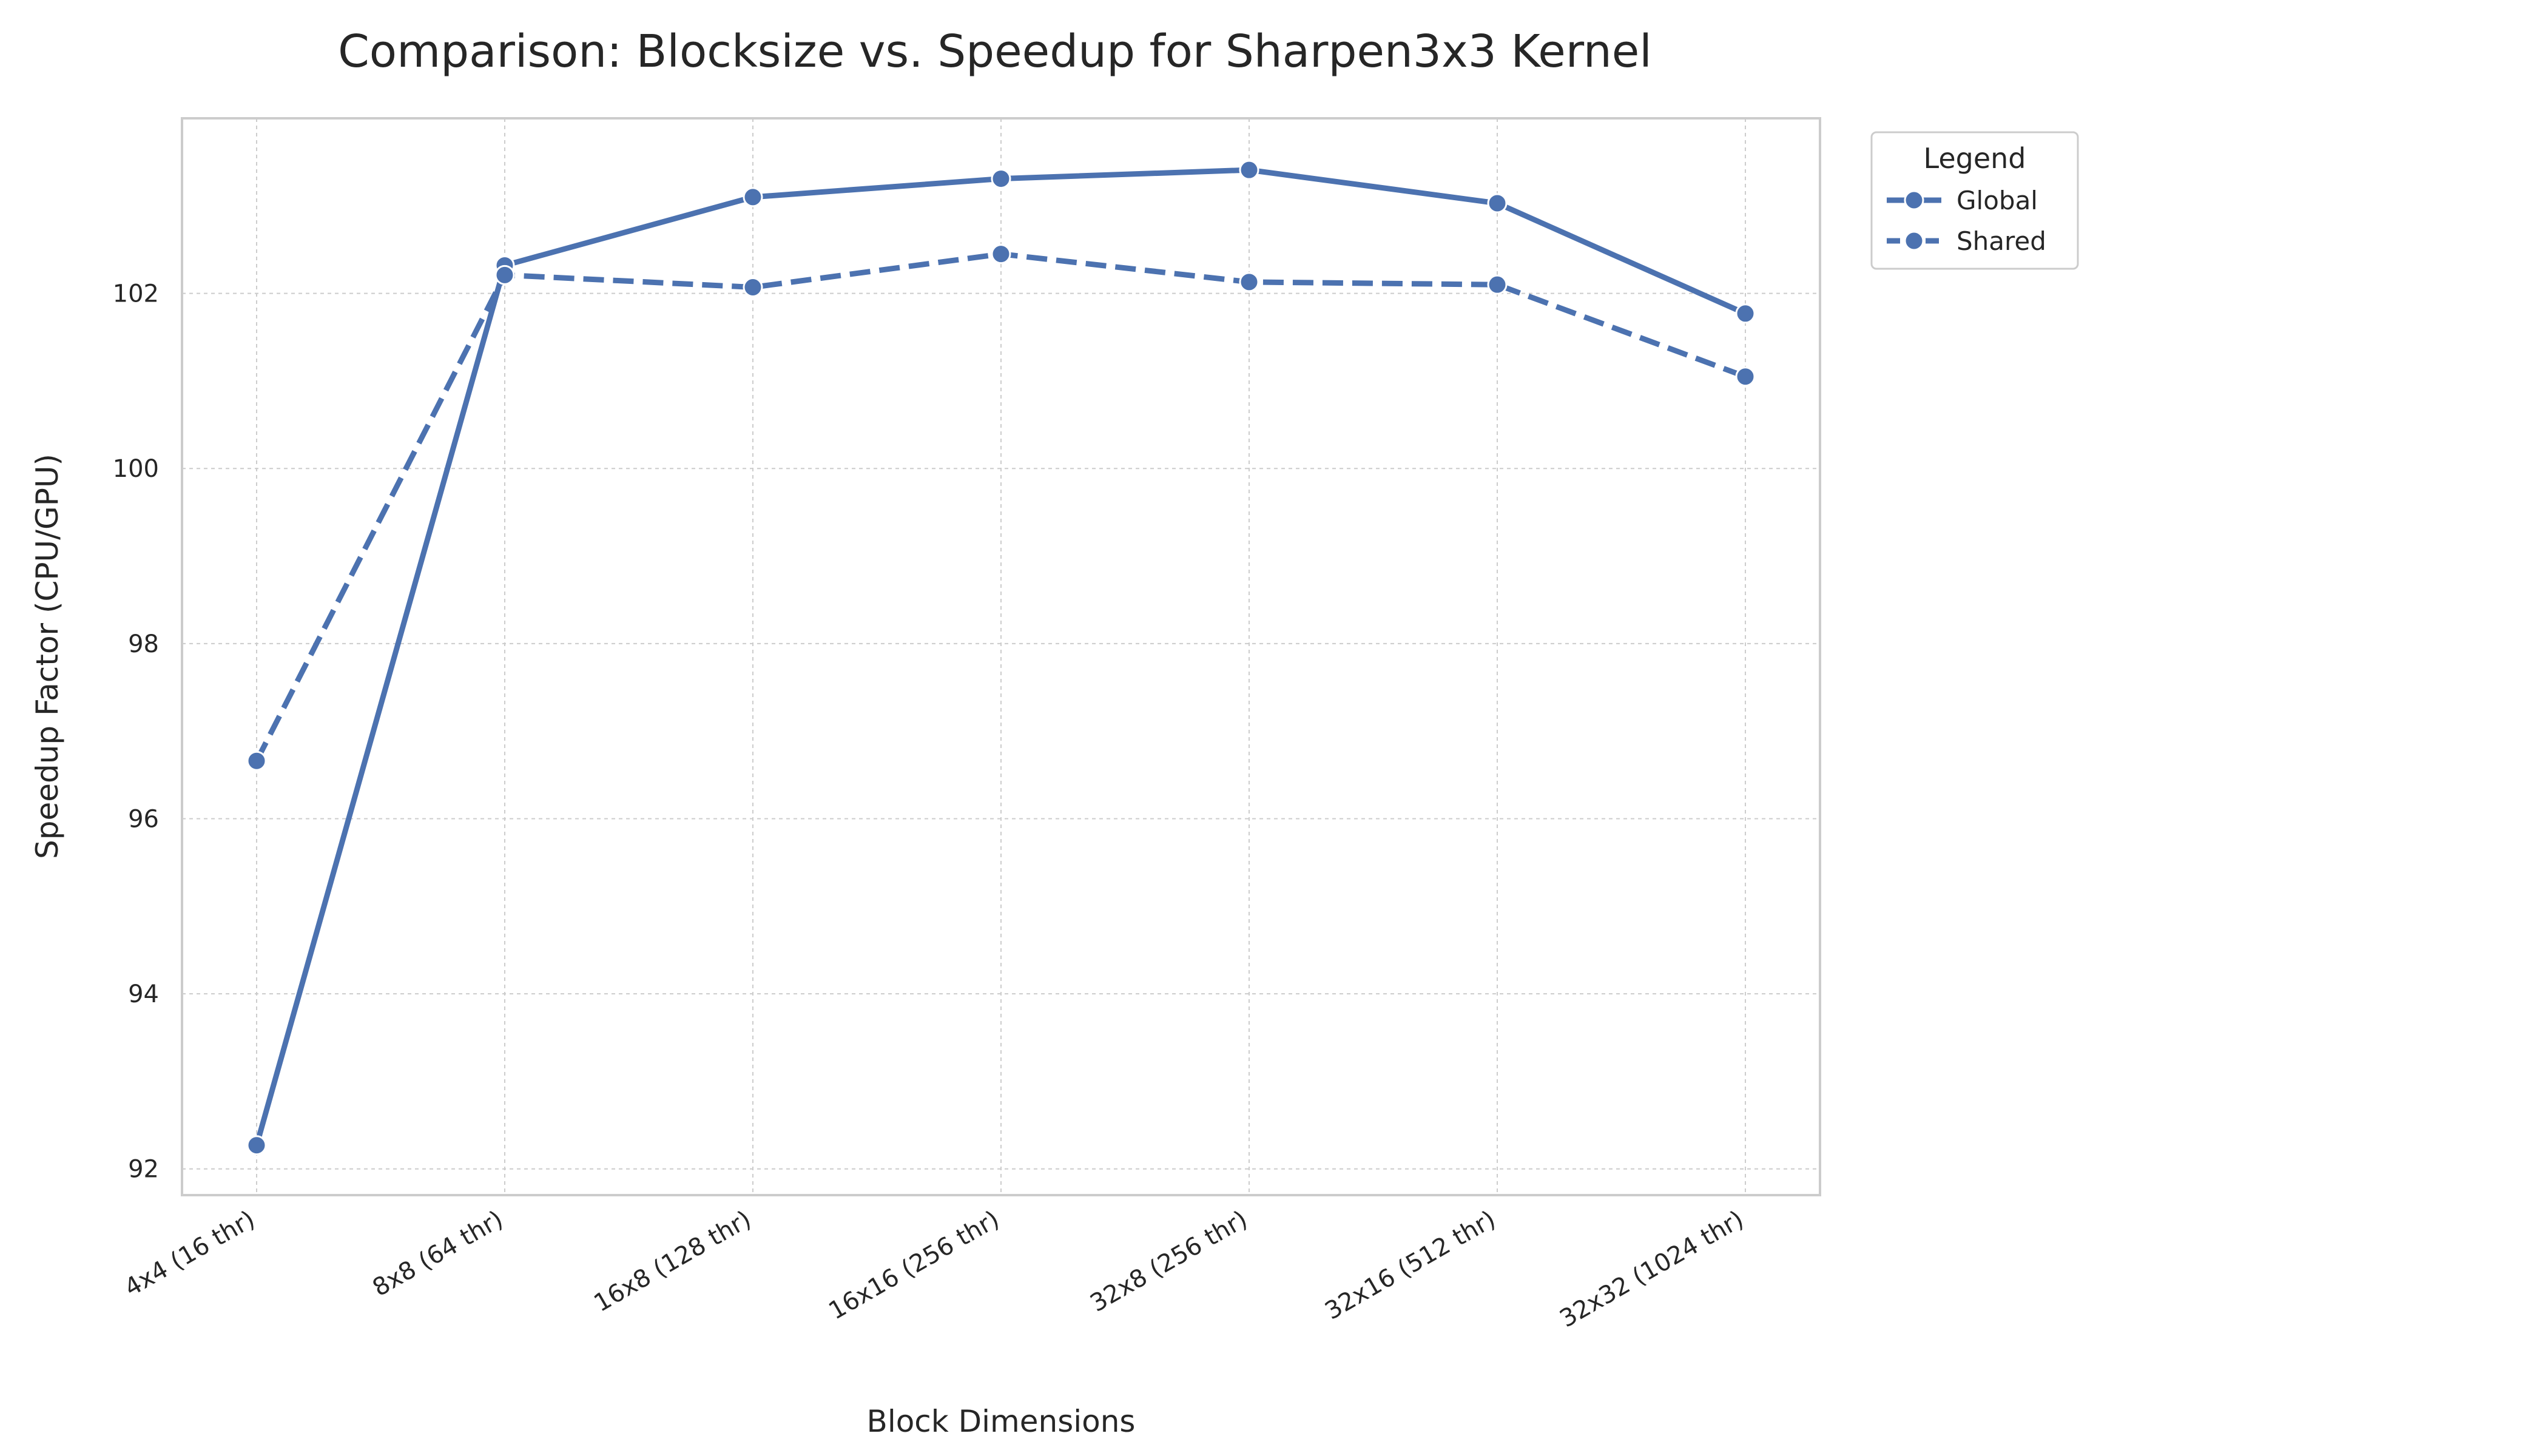 This screenshot has height=1456, width=2548. Describe the element at coordinates (1997, 200) in the screenshot. I see `legend-label-global: Global` at that location.